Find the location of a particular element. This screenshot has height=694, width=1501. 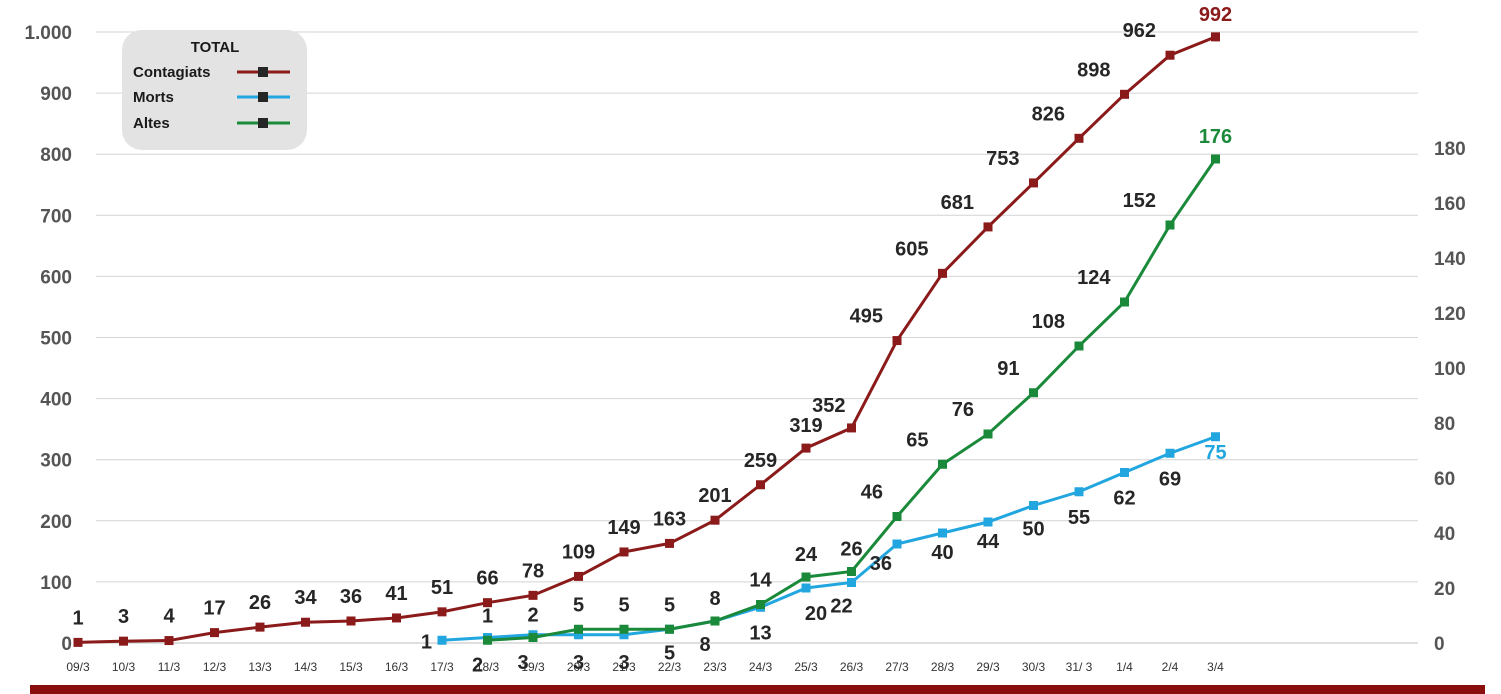

data-label-contagiats: 41 is located at coordinates (396, 594).